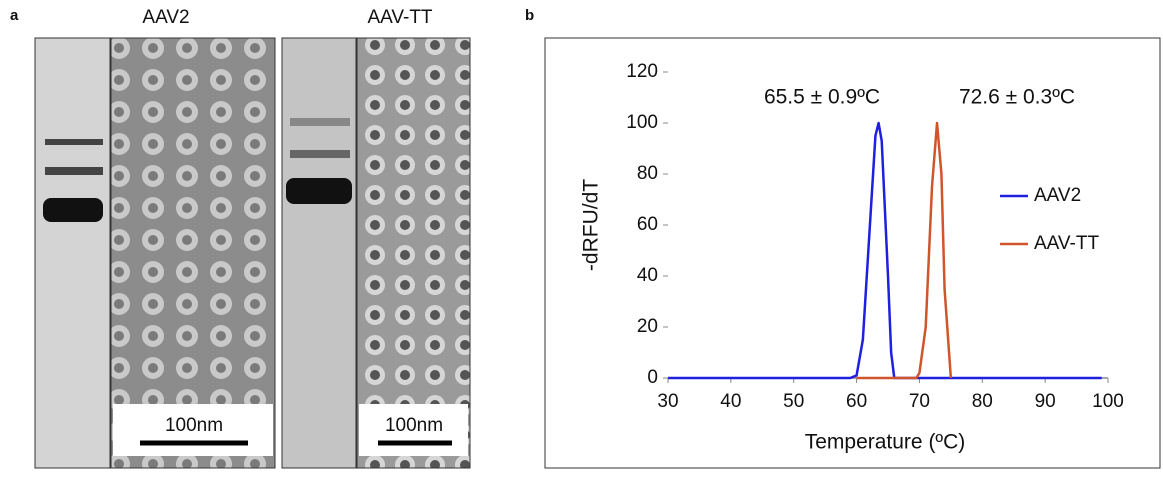 This screenshot has width=1163, height=477. I want to click on y-tick-label: 20, so click(647, 326).